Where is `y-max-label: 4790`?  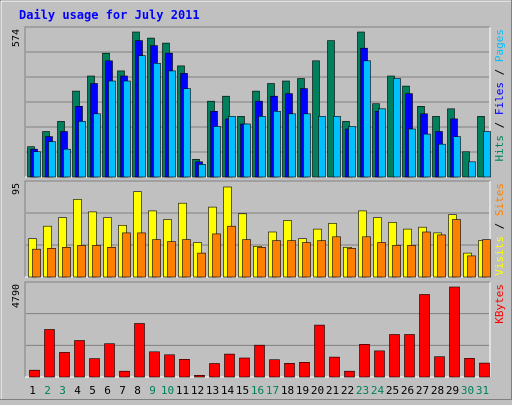 y-max-label: 4790 is located at coordinates (16, 296).